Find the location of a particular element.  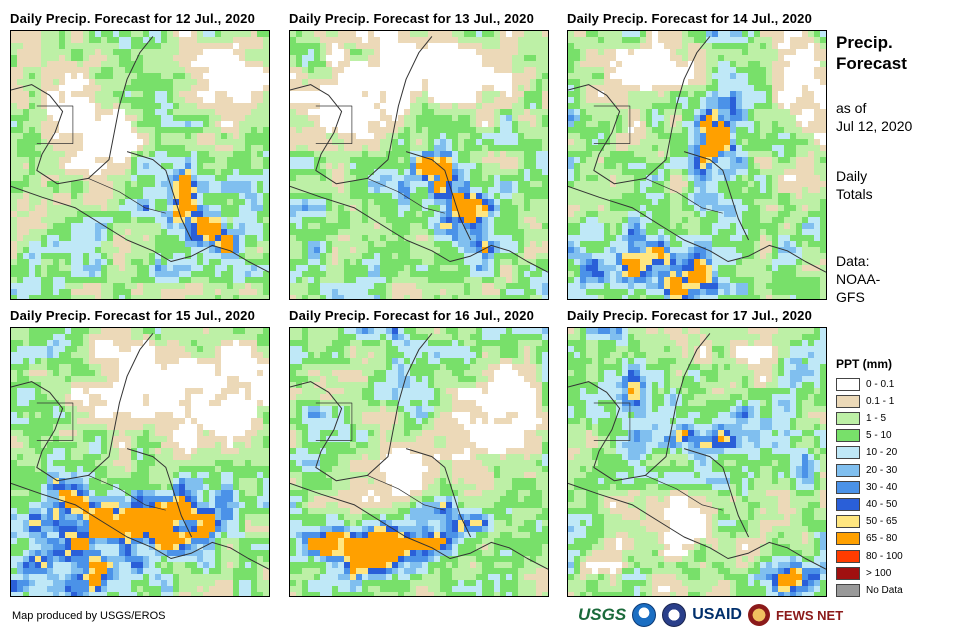

legend-item: 65 - 80 is located at coordinates (866, 539).